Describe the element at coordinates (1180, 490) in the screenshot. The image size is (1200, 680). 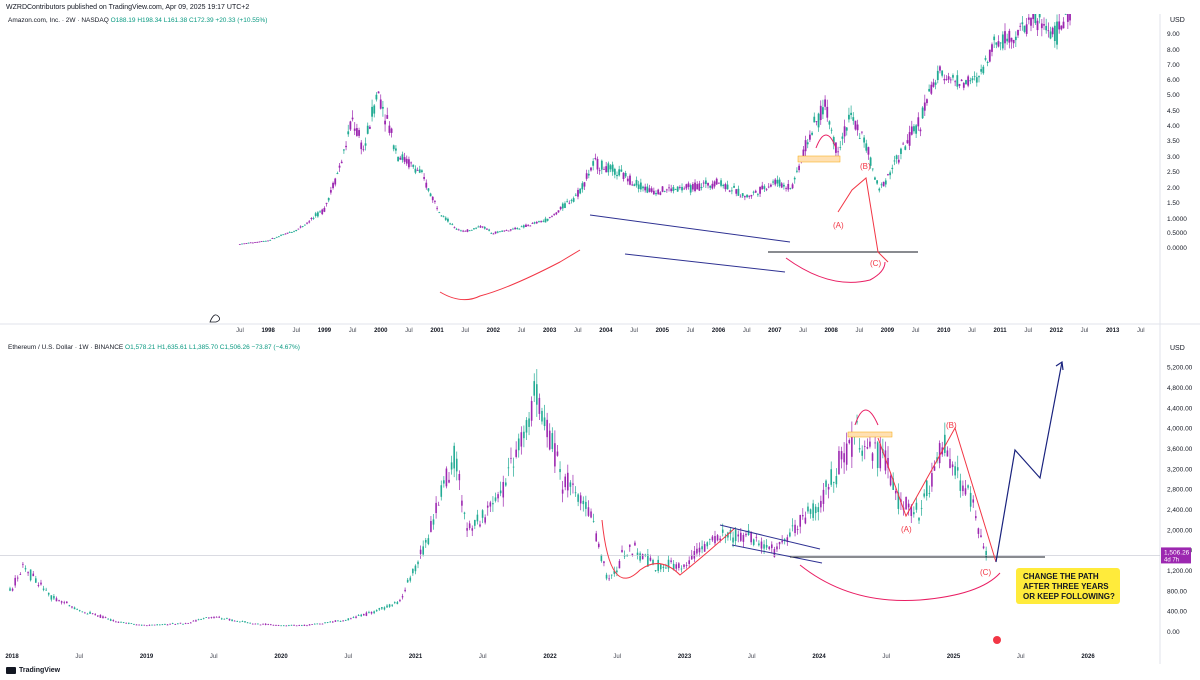
I see `eth-price-tick: 2,800.00` at that location.